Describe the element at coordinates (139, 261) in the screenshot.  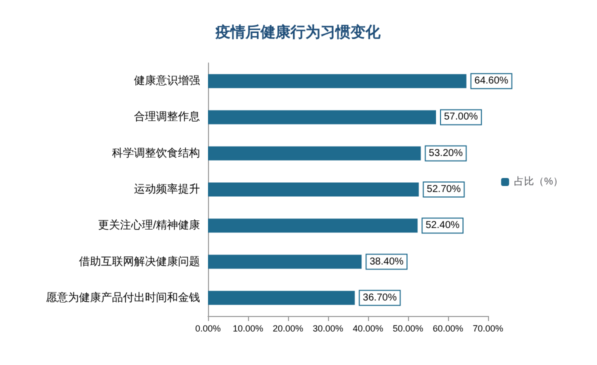
I see `y-tick-label: 借助互联网解决健康问题` at that location.